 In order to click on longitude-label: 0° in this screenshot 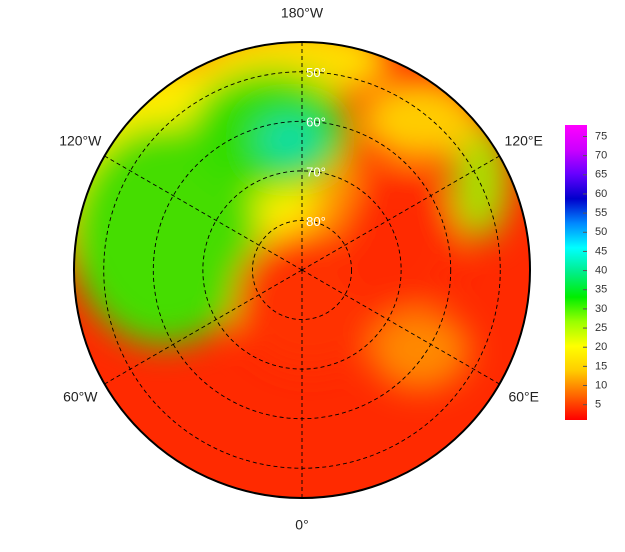, I will do `click(301, 525)`.